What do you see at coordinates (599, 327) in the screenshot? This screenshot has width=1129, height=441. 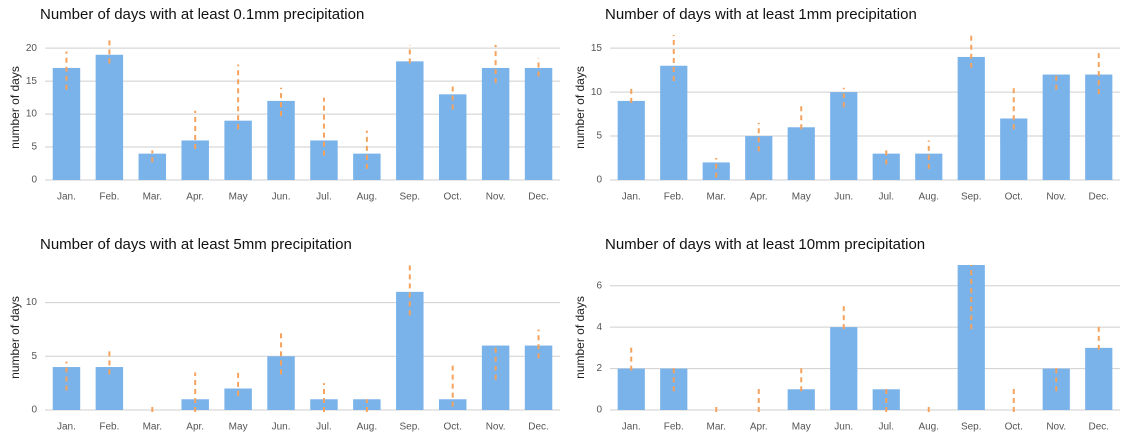 I see `y-tick-label: 4` at bounding box center [599, 327].